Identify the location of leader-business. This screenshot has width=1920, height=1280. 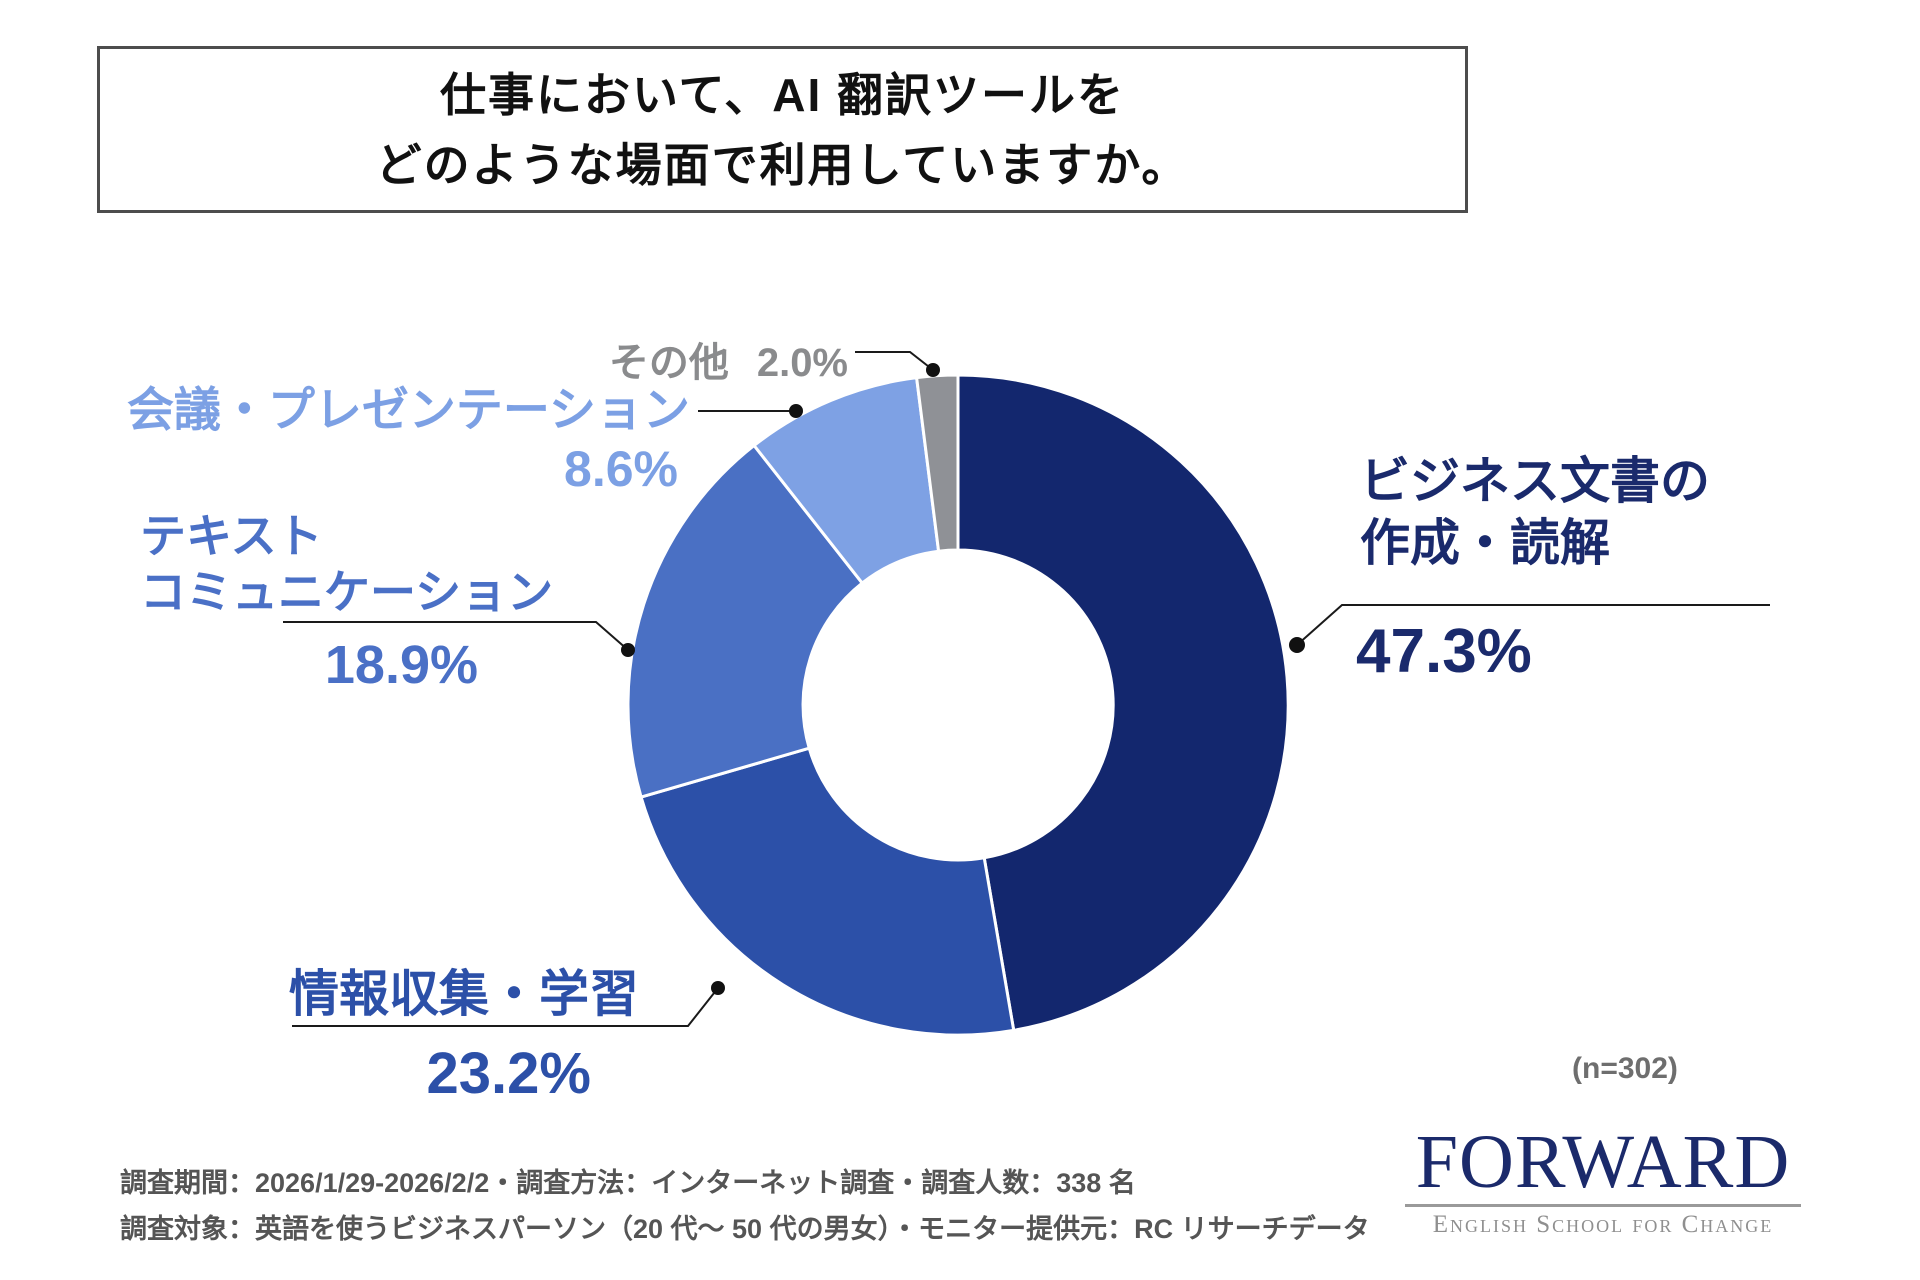
(1529, 628).